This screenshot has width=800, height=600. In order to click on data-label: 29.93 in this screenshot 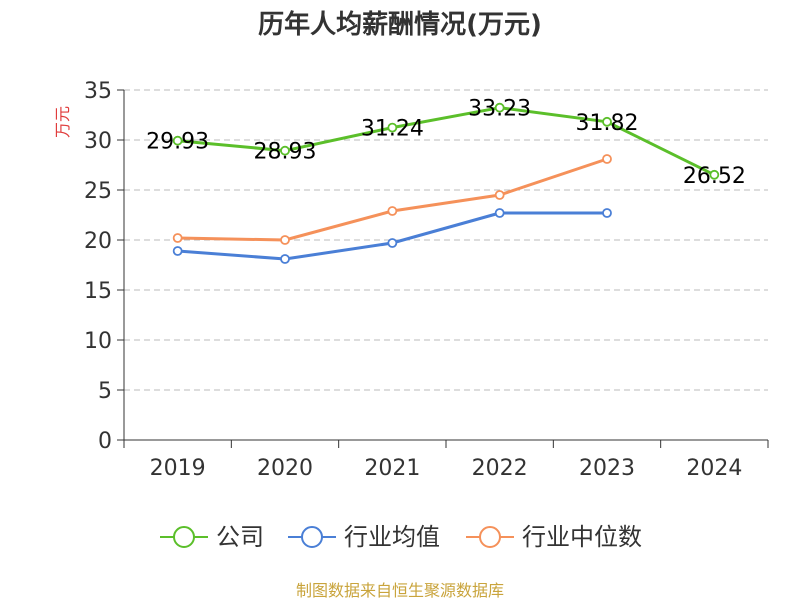, I will do `click(177, 142)`.